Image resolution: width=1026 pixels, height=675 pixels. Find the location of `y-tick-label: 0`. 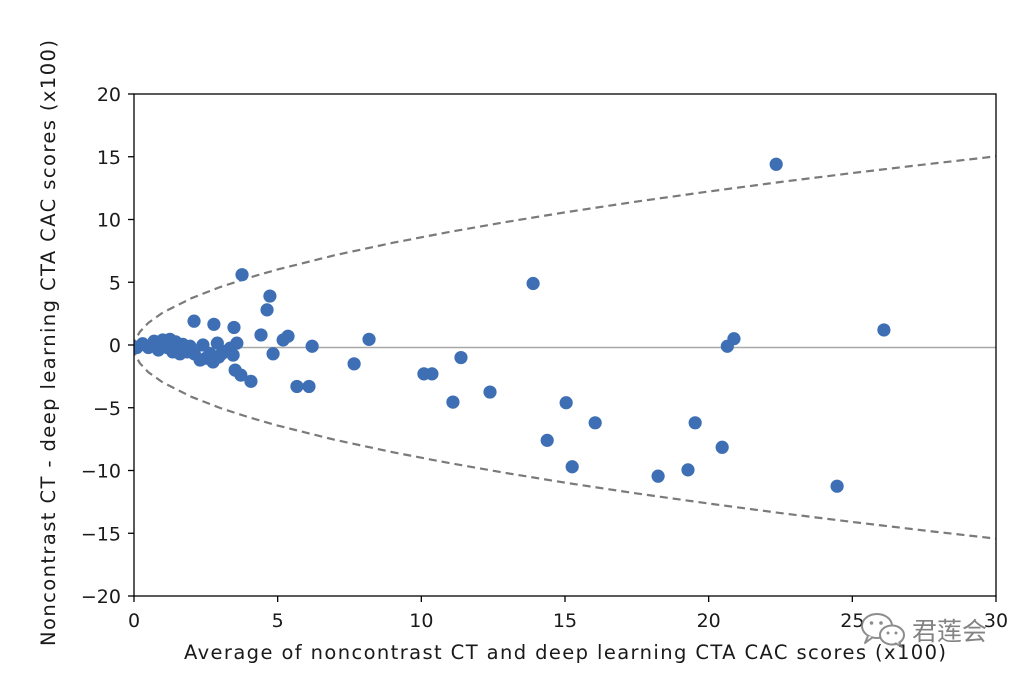

y-tick-label: 0 is located at coordinates (115, 346).